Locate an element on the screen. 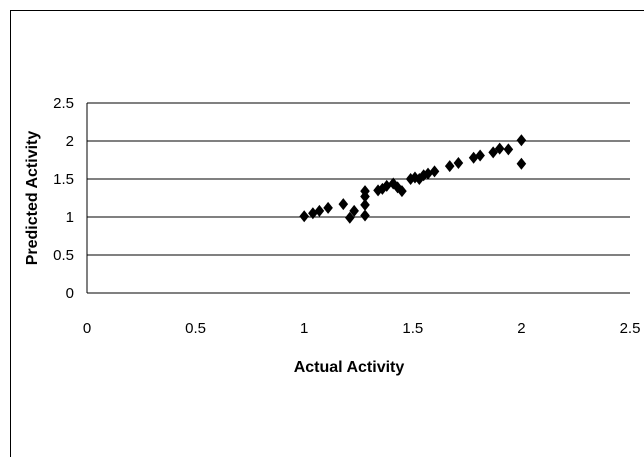 This screenshot has height=457, width=644. y-tick-label: 2 is located at coordinates (70, 141).